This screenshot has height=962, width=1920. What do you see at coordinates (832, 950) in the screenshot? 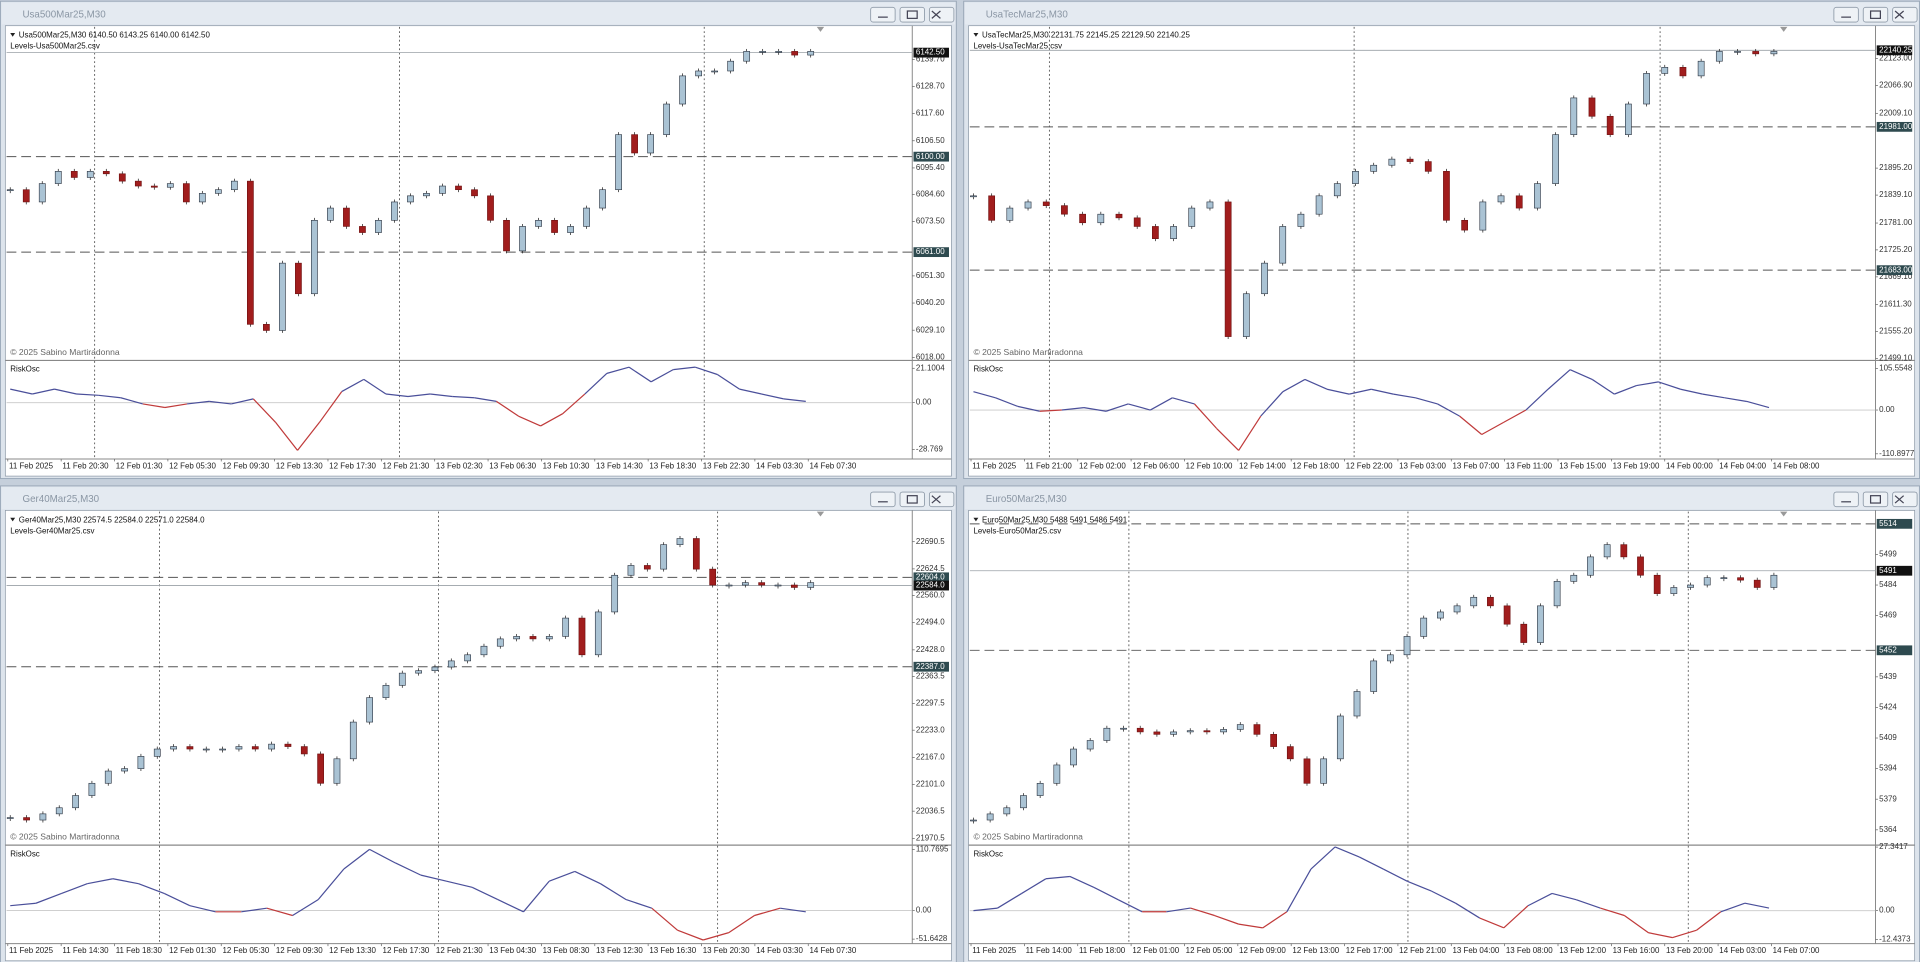
I see `time-label: 14 Feb 07:30` at bounding box center [832, 950].